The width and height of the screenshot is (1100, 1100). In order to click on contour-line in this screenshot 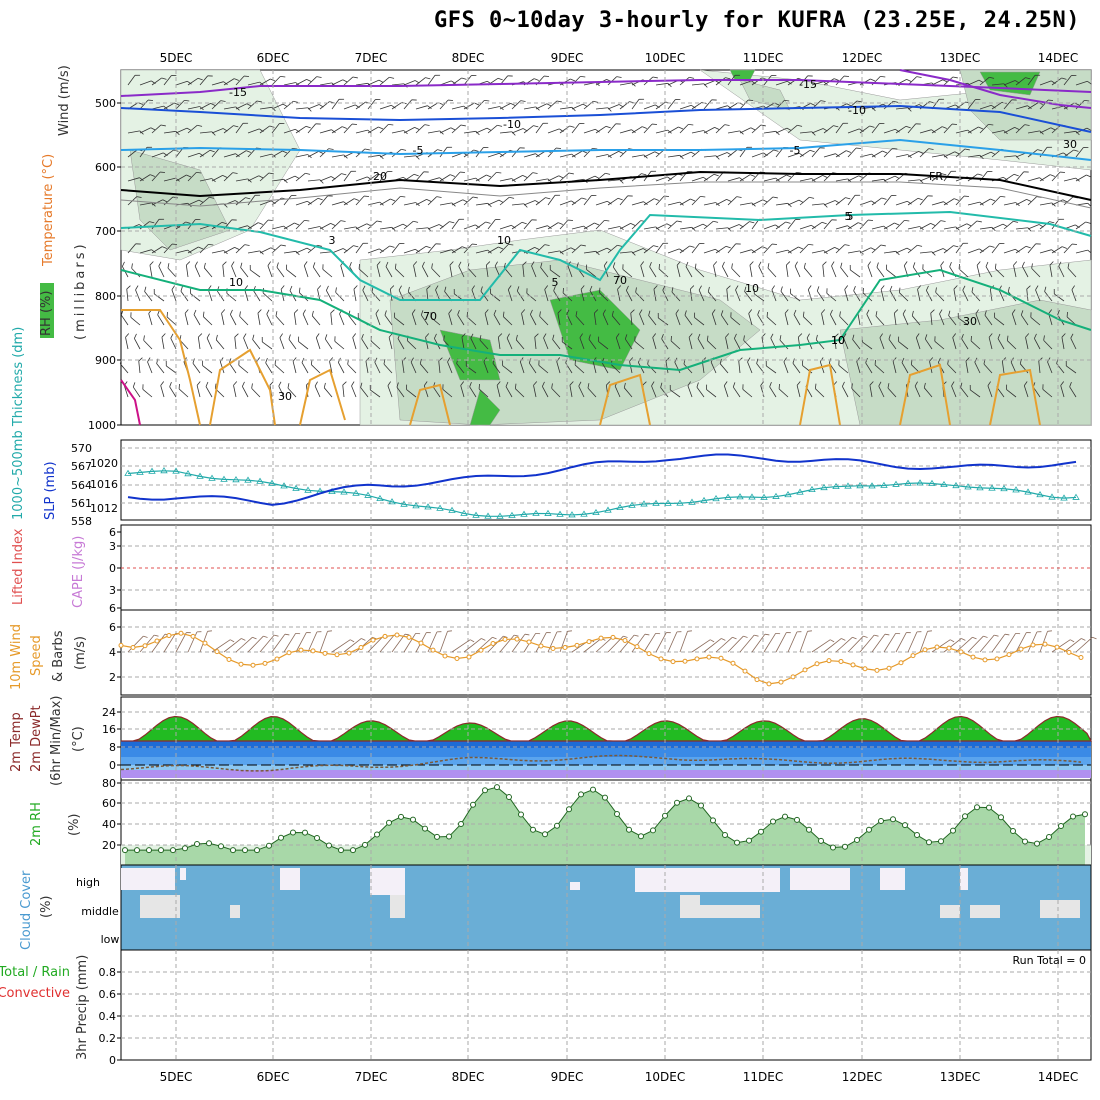, I will do `click(606, 195)`.